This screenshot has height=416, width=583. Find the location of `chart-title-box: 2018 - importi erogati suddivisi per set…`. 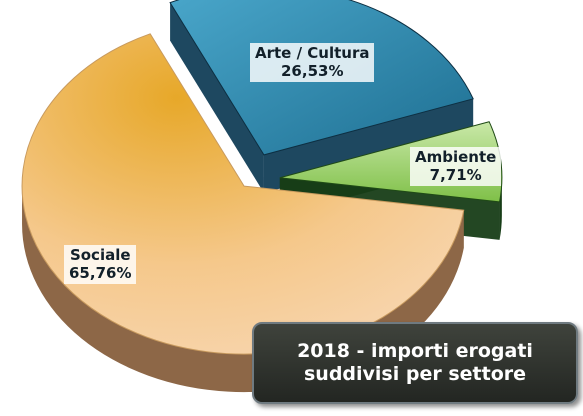

chart-title-box: 2018 - importi erogati suddivisi per set… is located at coordinates (415, 363).